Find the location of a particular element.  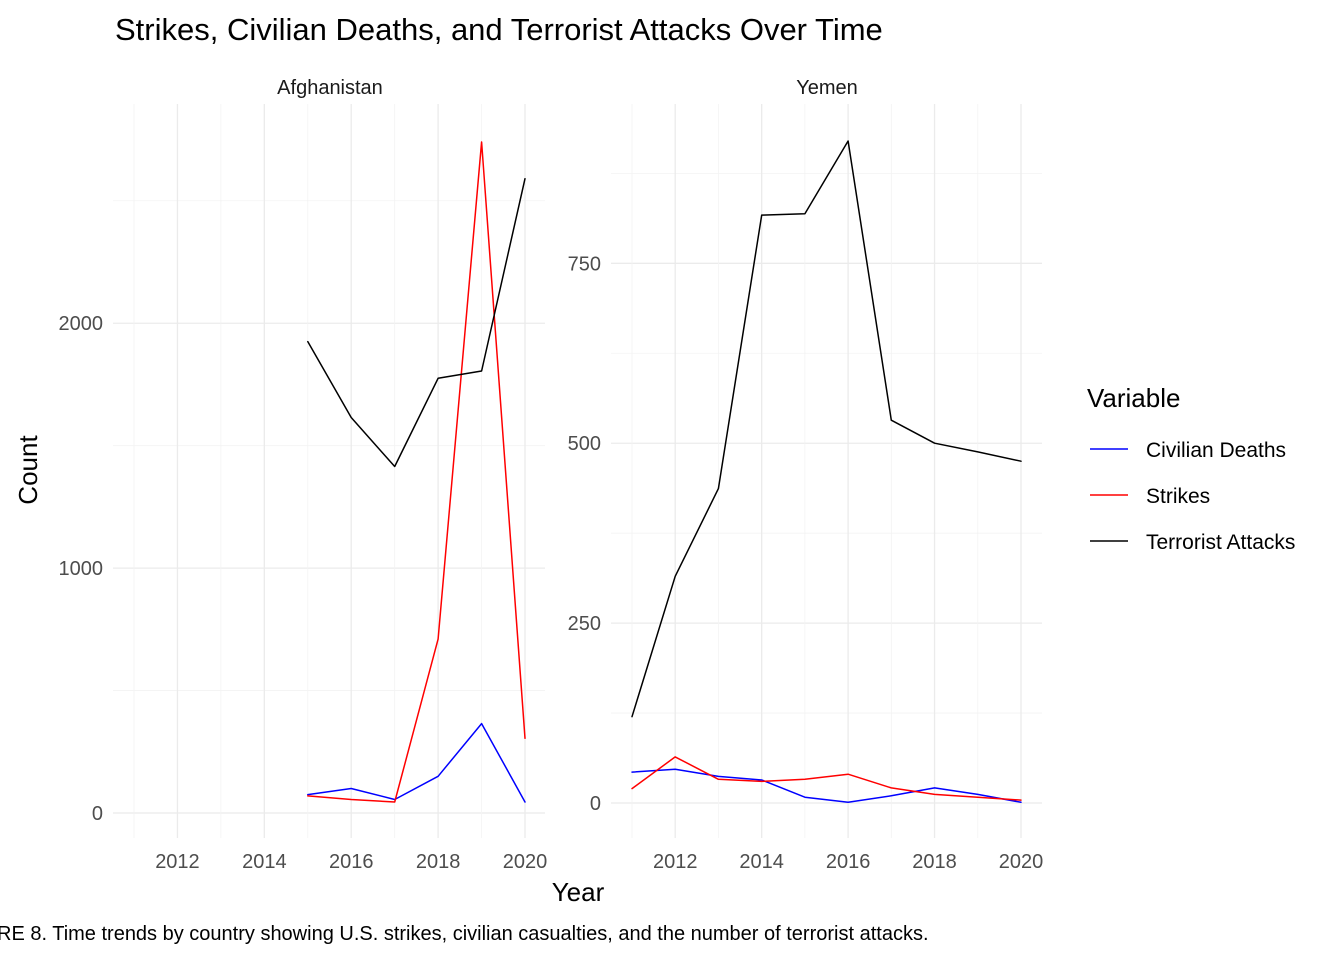

legend-label-civilian-deaths: Civilian Deaths is located at coordinates (1216, 450).